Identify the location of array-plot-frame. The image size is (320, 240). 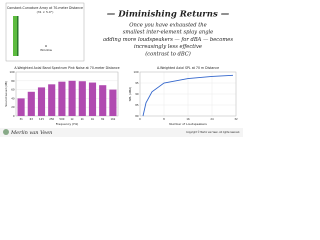
(45, 32).